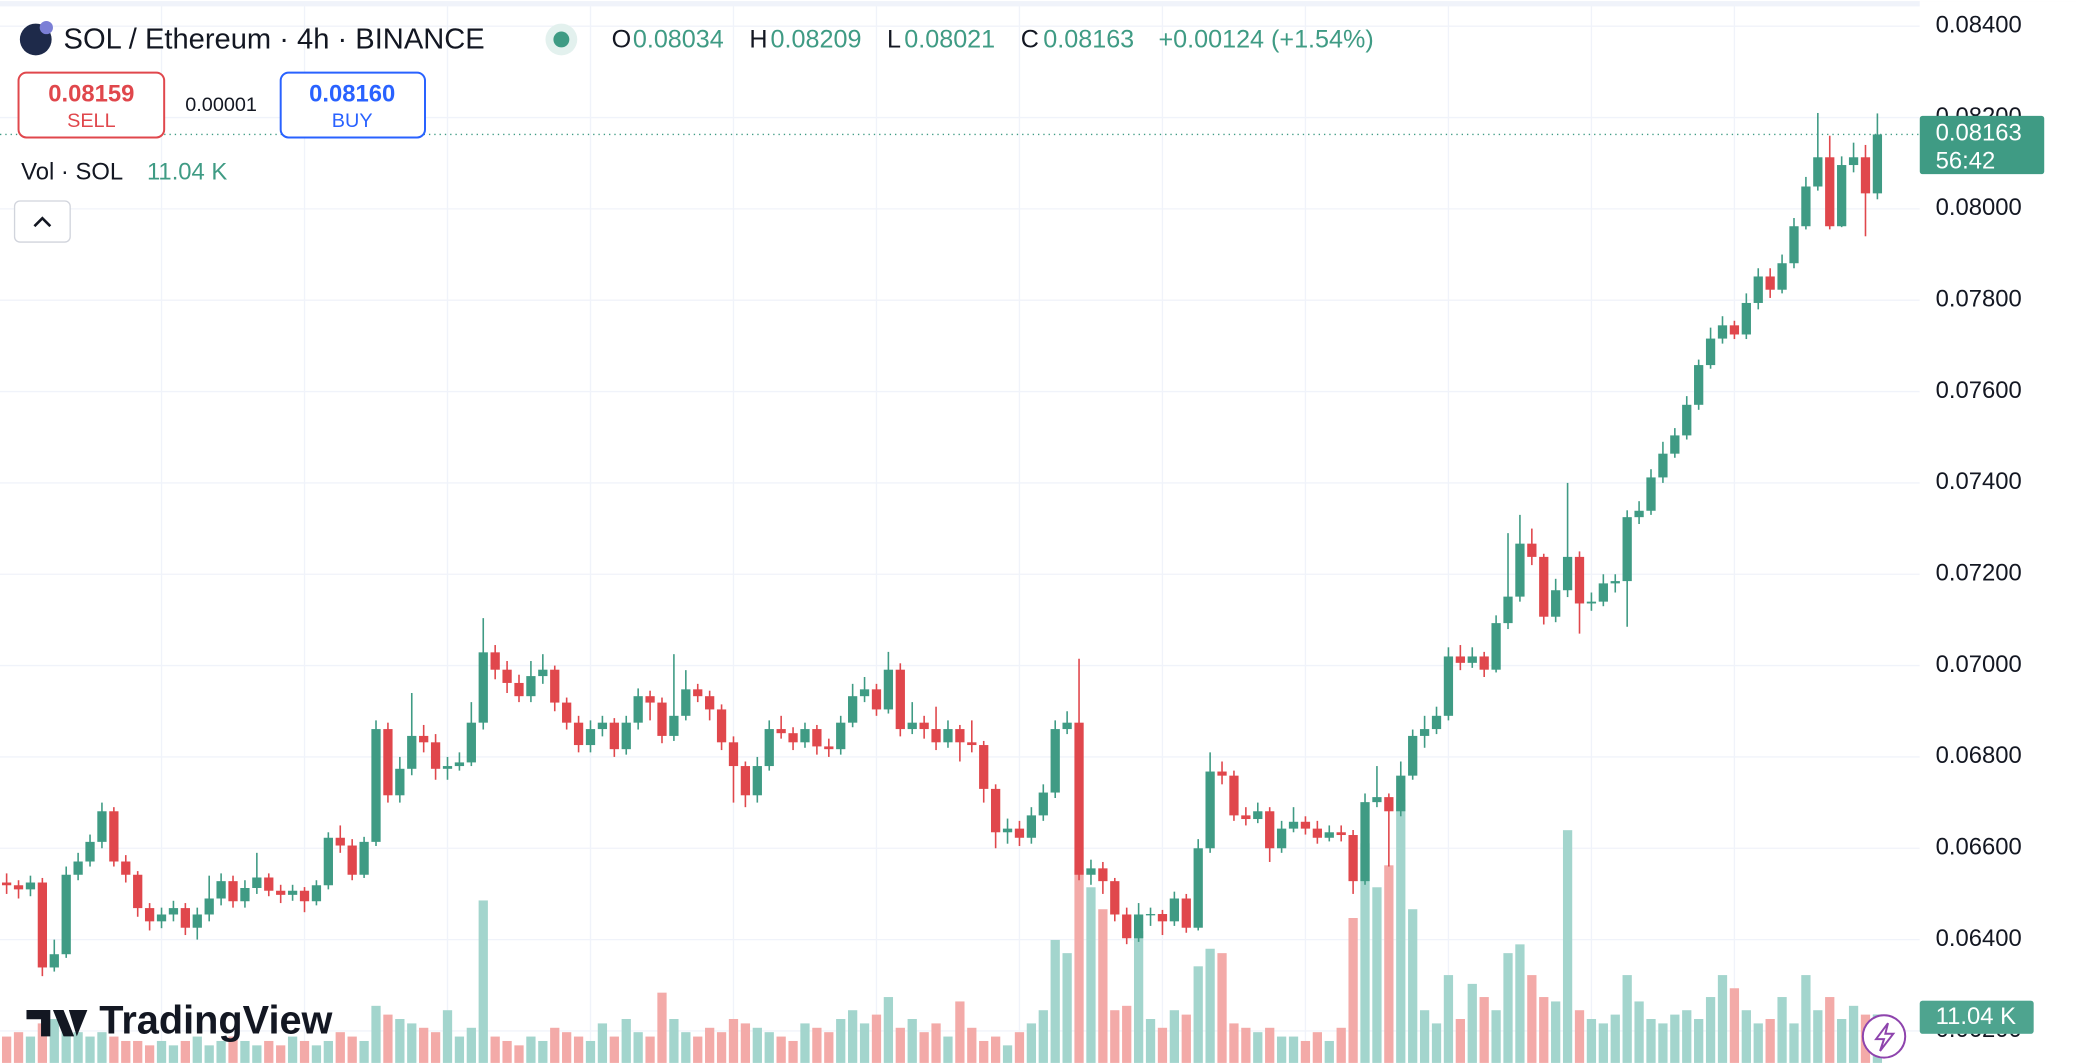 This screenshot has width=2076, height=1064. I want to click on buy-button, so click(352, 105).